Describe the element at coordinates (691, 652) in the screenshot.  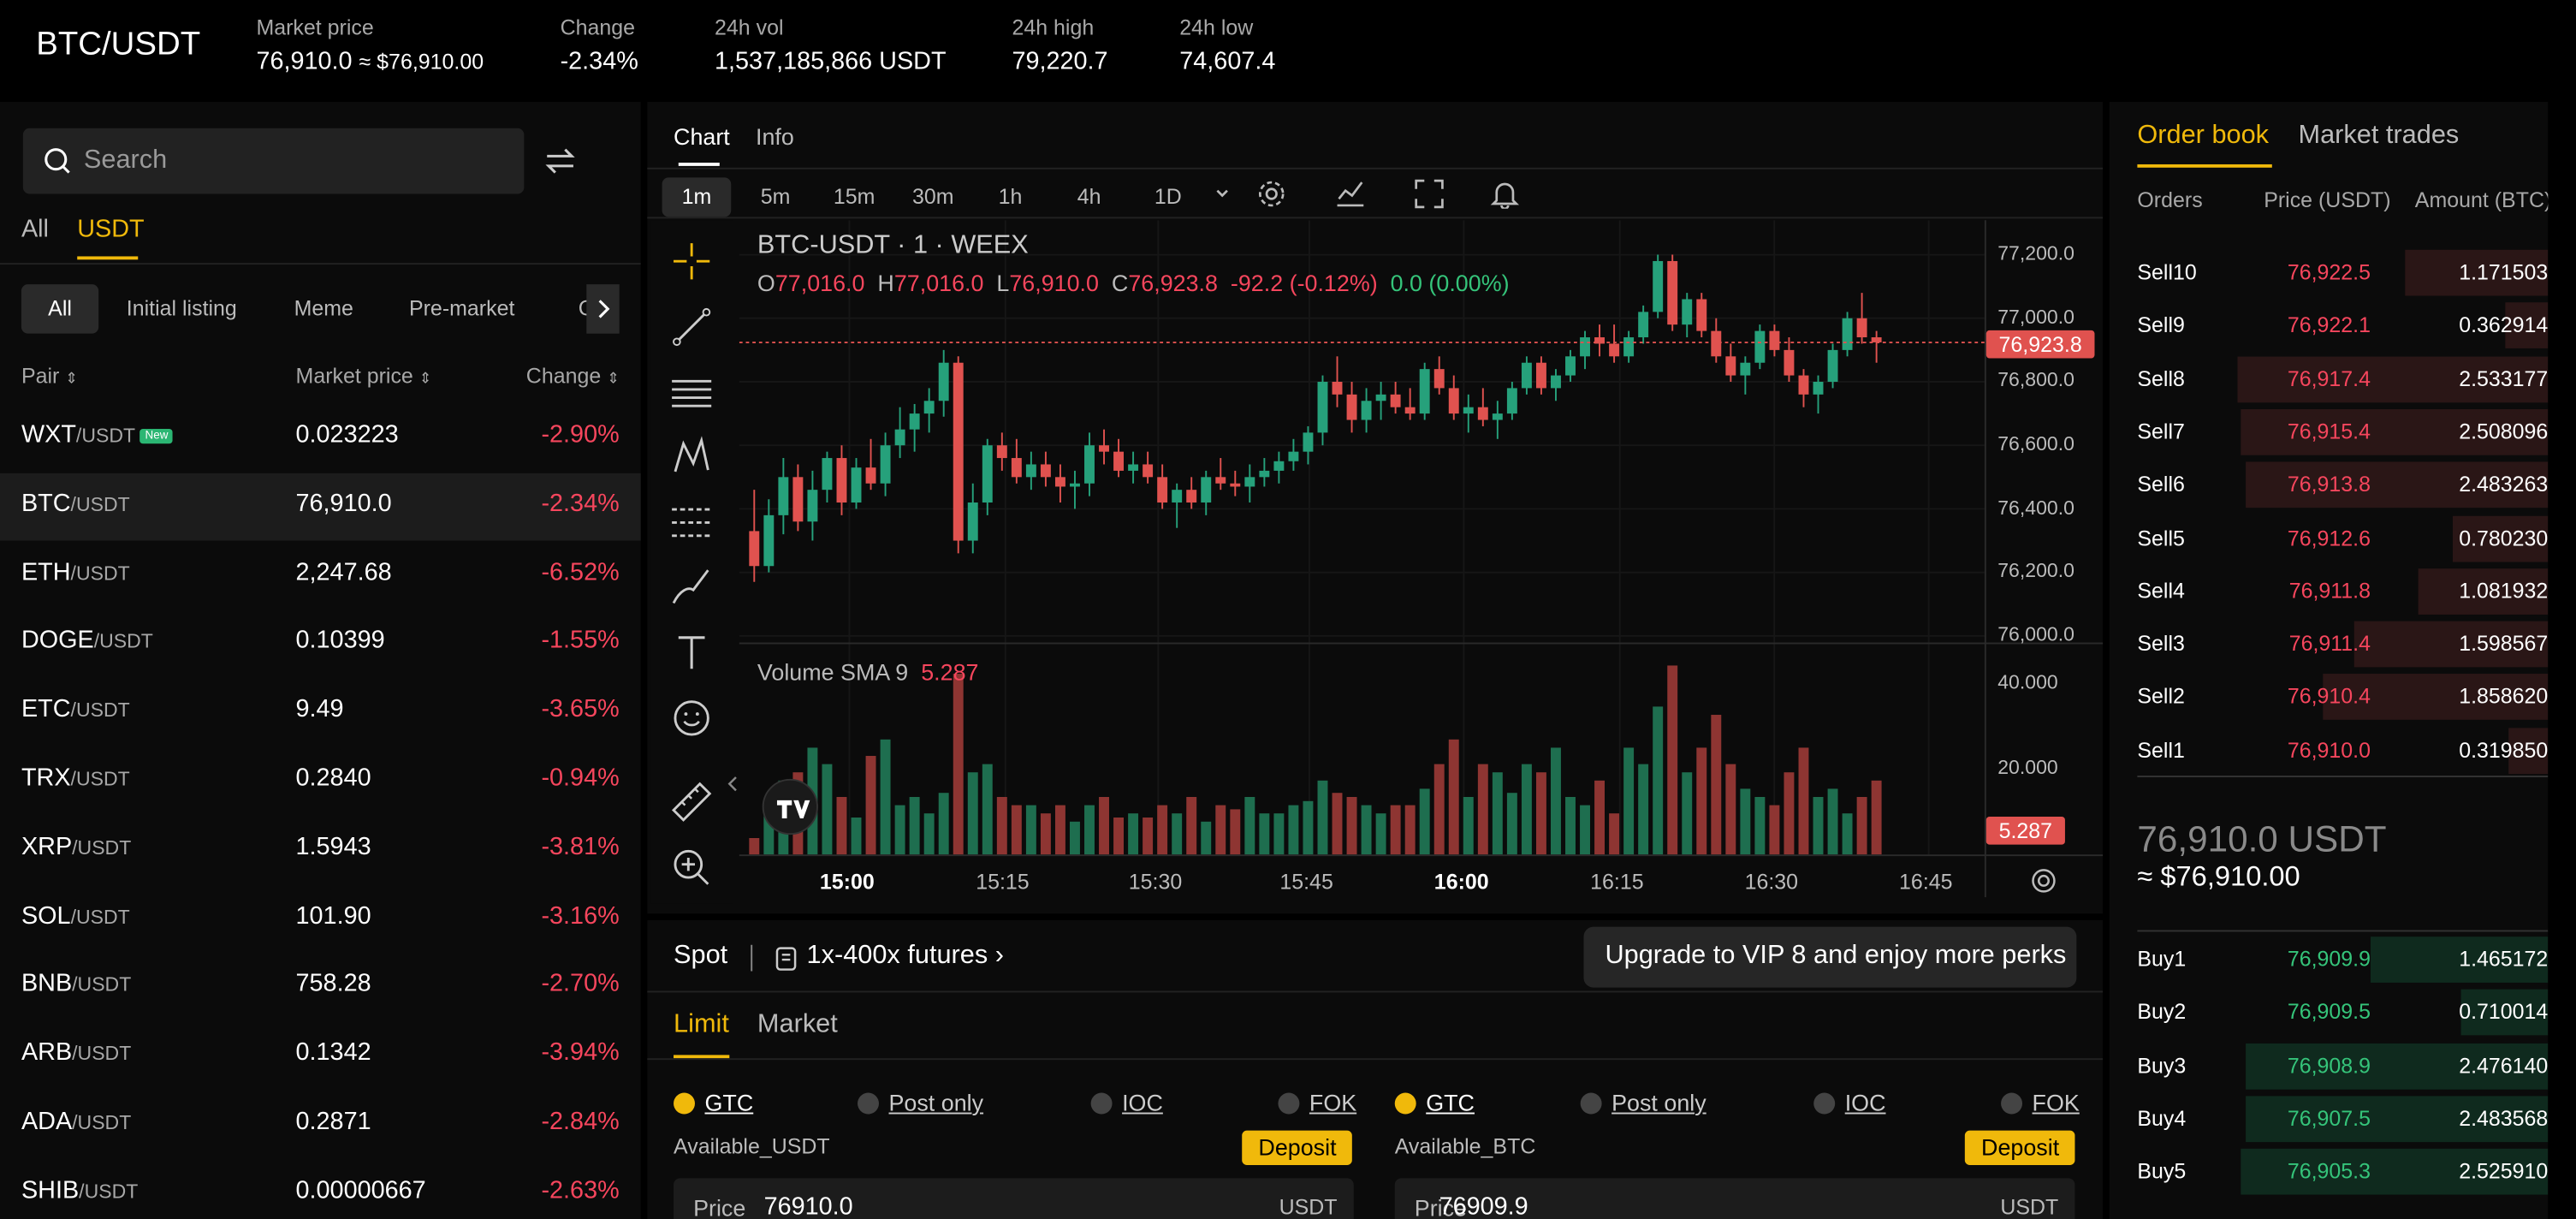
I see `text-tool-icon` at that location.